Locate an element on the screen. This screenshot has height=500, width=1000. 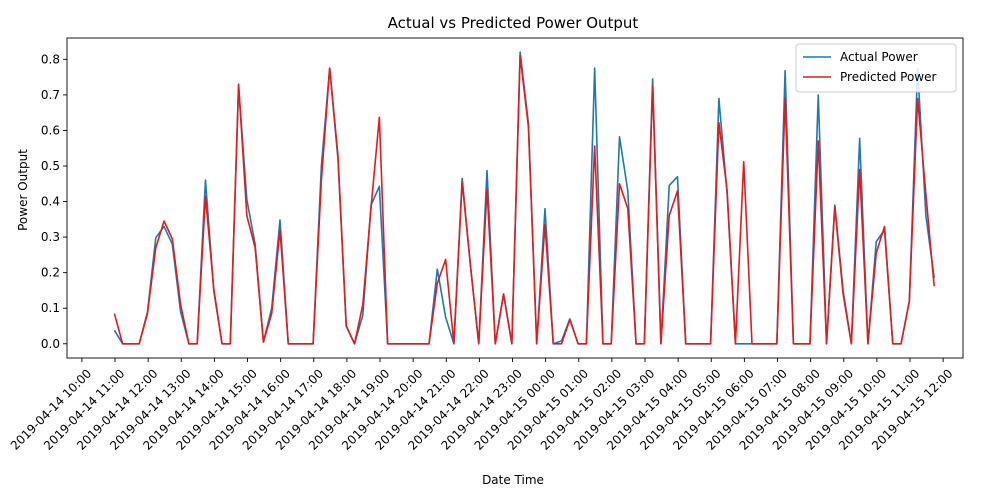
y-axis-label: Power Output is located at coordinates (23, 190).